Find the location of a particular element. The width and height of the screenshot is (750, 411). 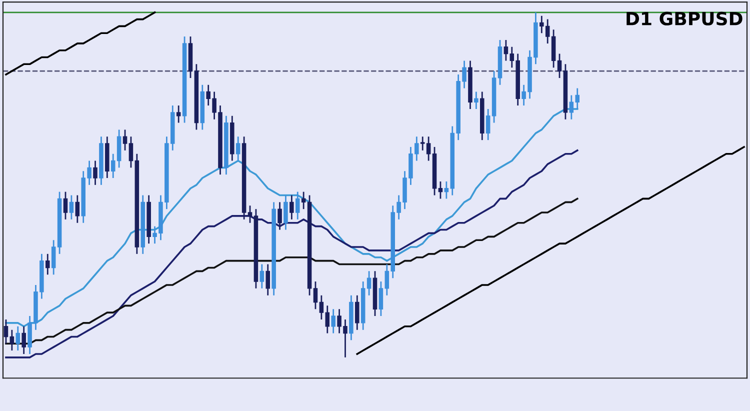

chart-title: D1 GBPUSD is located at coordinates (684, 19).